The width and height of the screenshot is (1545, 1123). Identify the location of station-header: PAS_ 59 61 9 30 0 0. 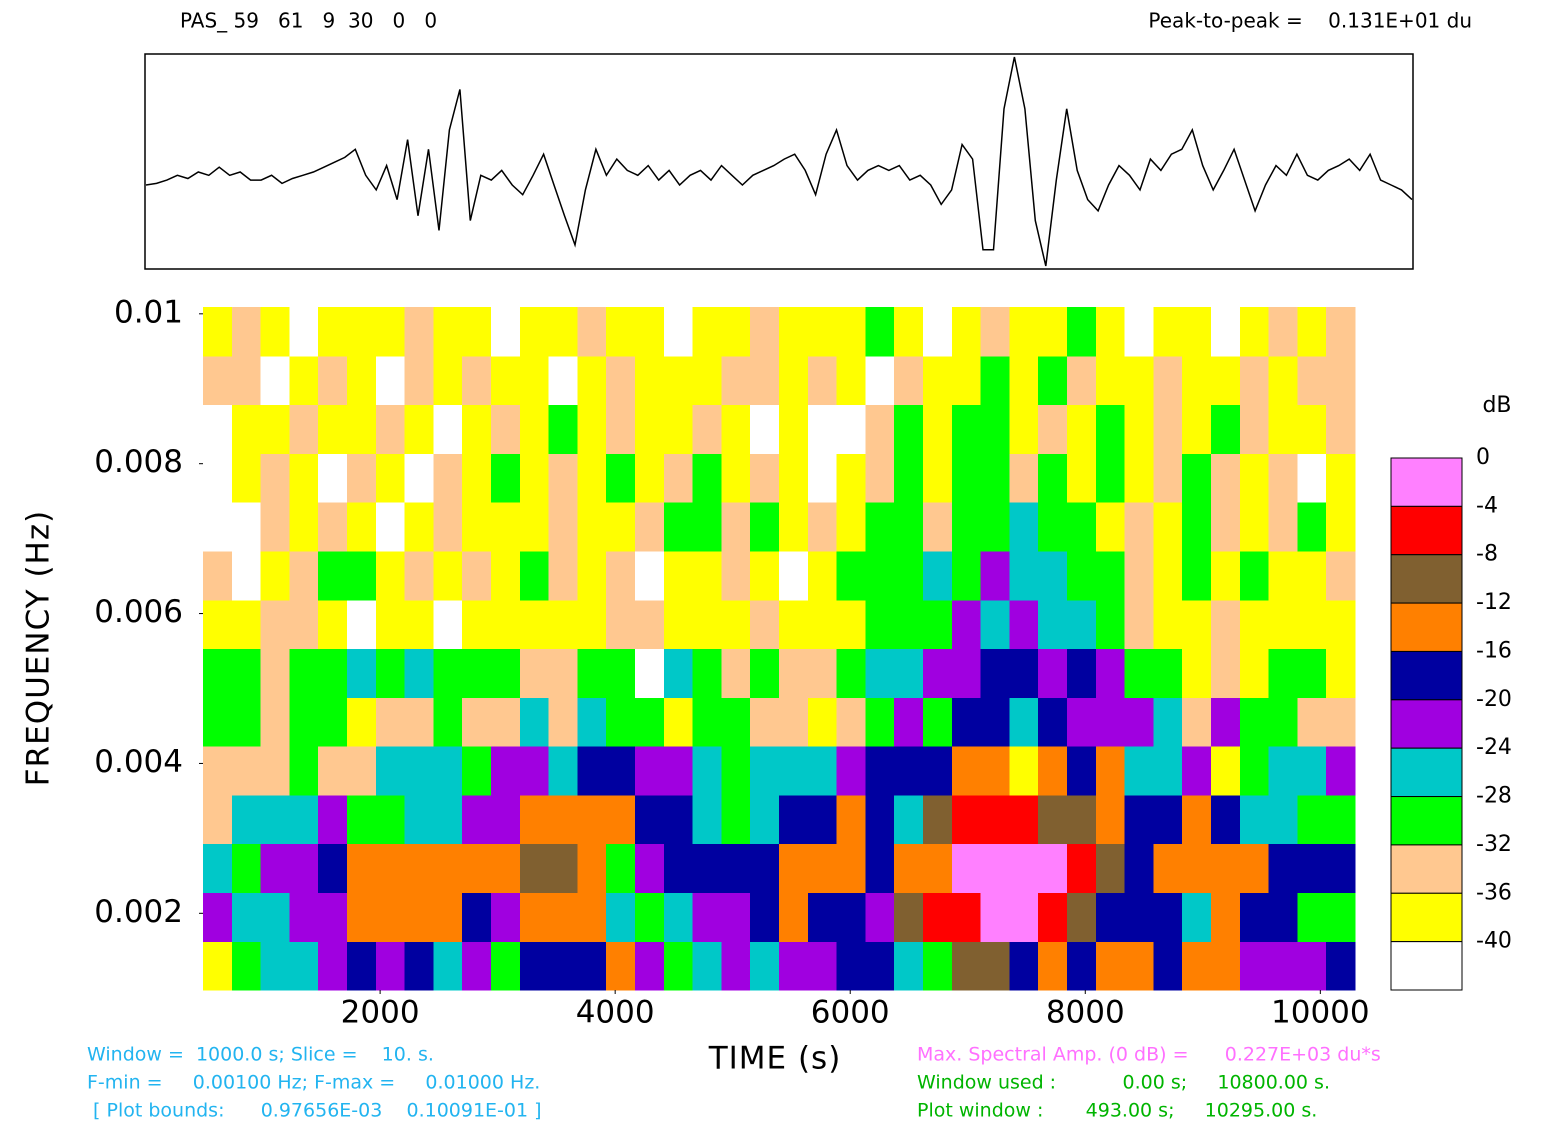
(308, 21).